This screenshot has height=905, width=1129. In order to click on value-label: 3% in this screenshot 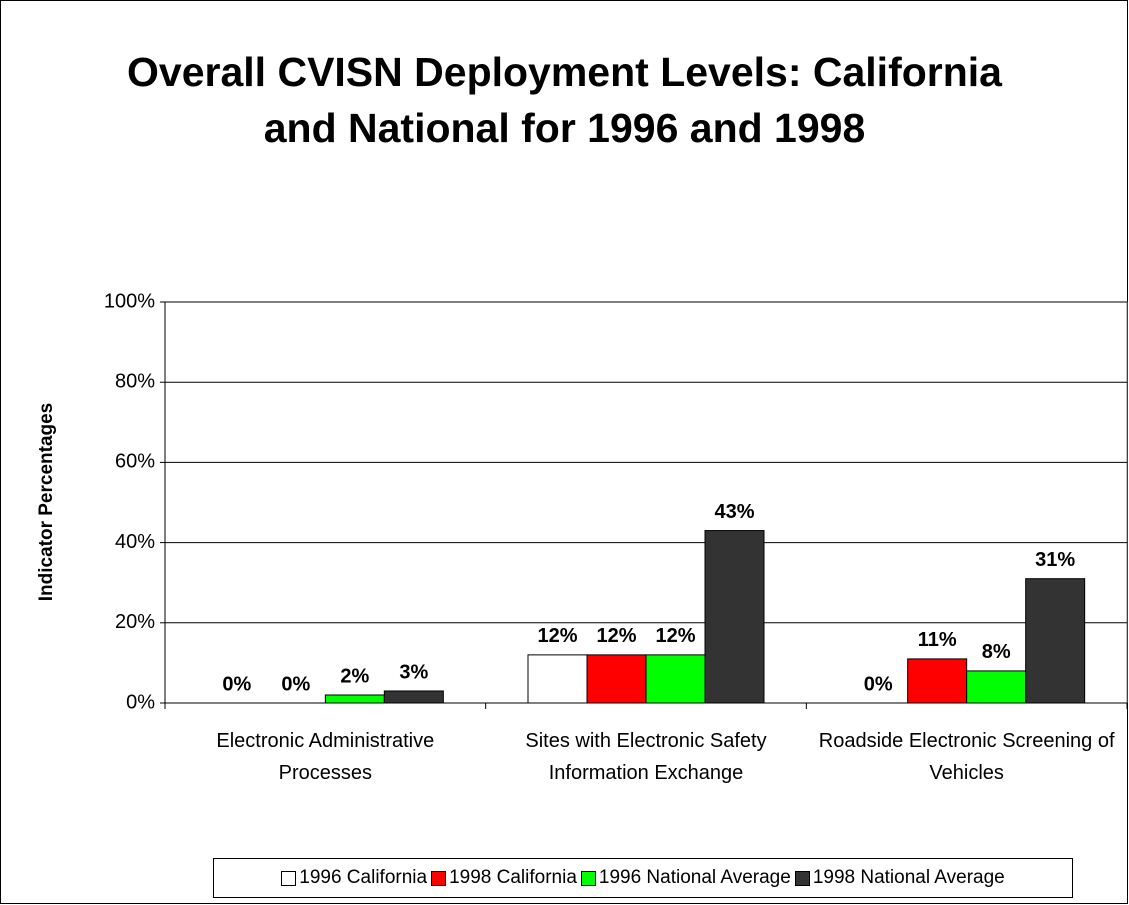, I will do `click(413, 672)`.